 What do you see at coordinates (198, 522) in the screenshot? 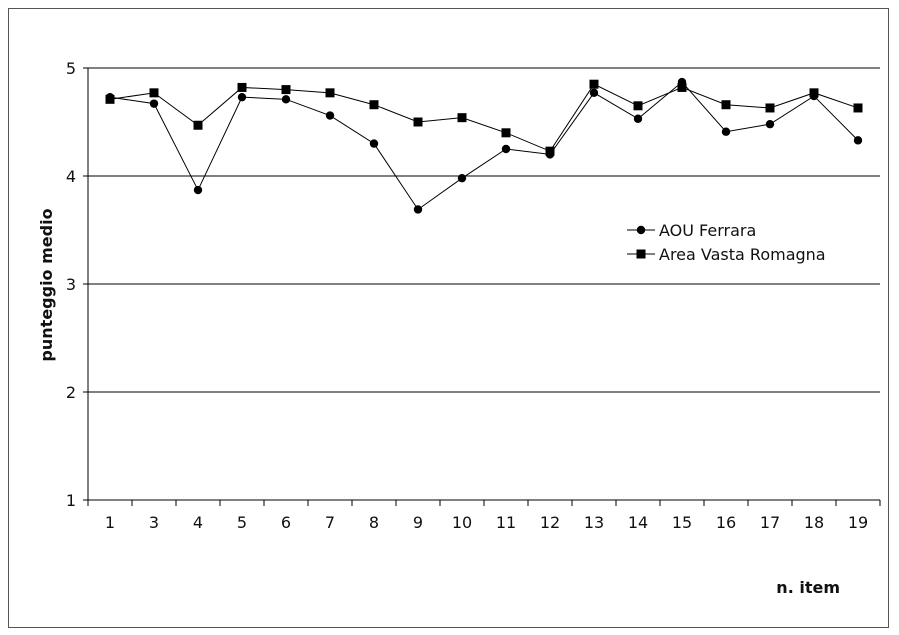
I see `x-tick-label: 4` at bounding box center [198, 522].